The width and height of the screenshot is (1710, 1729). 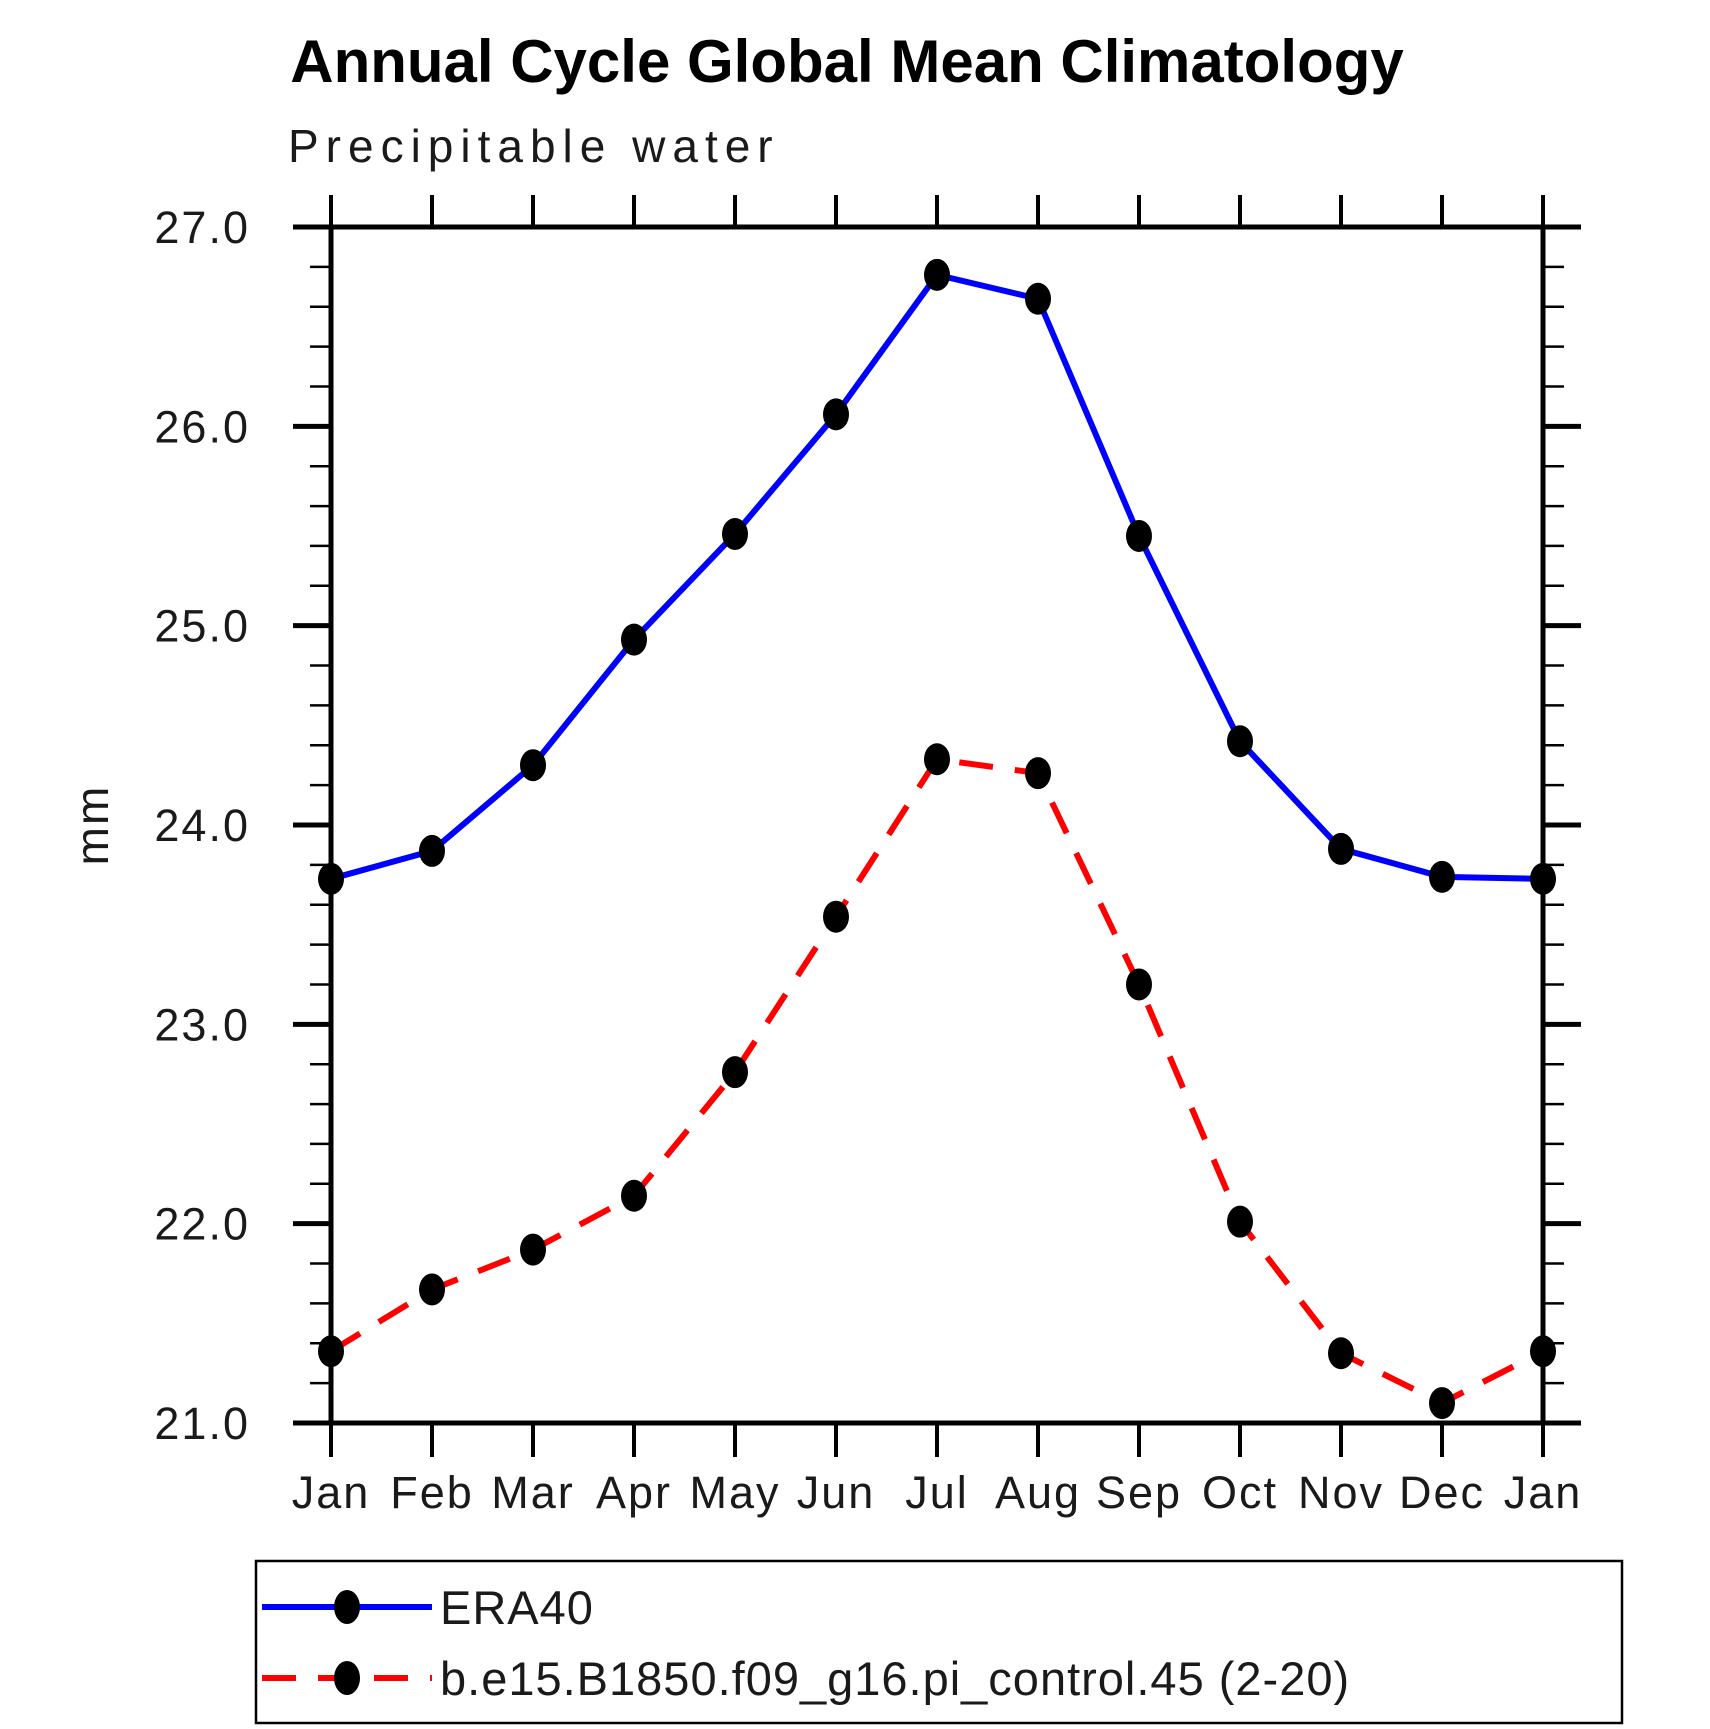 I want to click on y-tick-label: 22.0, so click(x=202, y=1224).